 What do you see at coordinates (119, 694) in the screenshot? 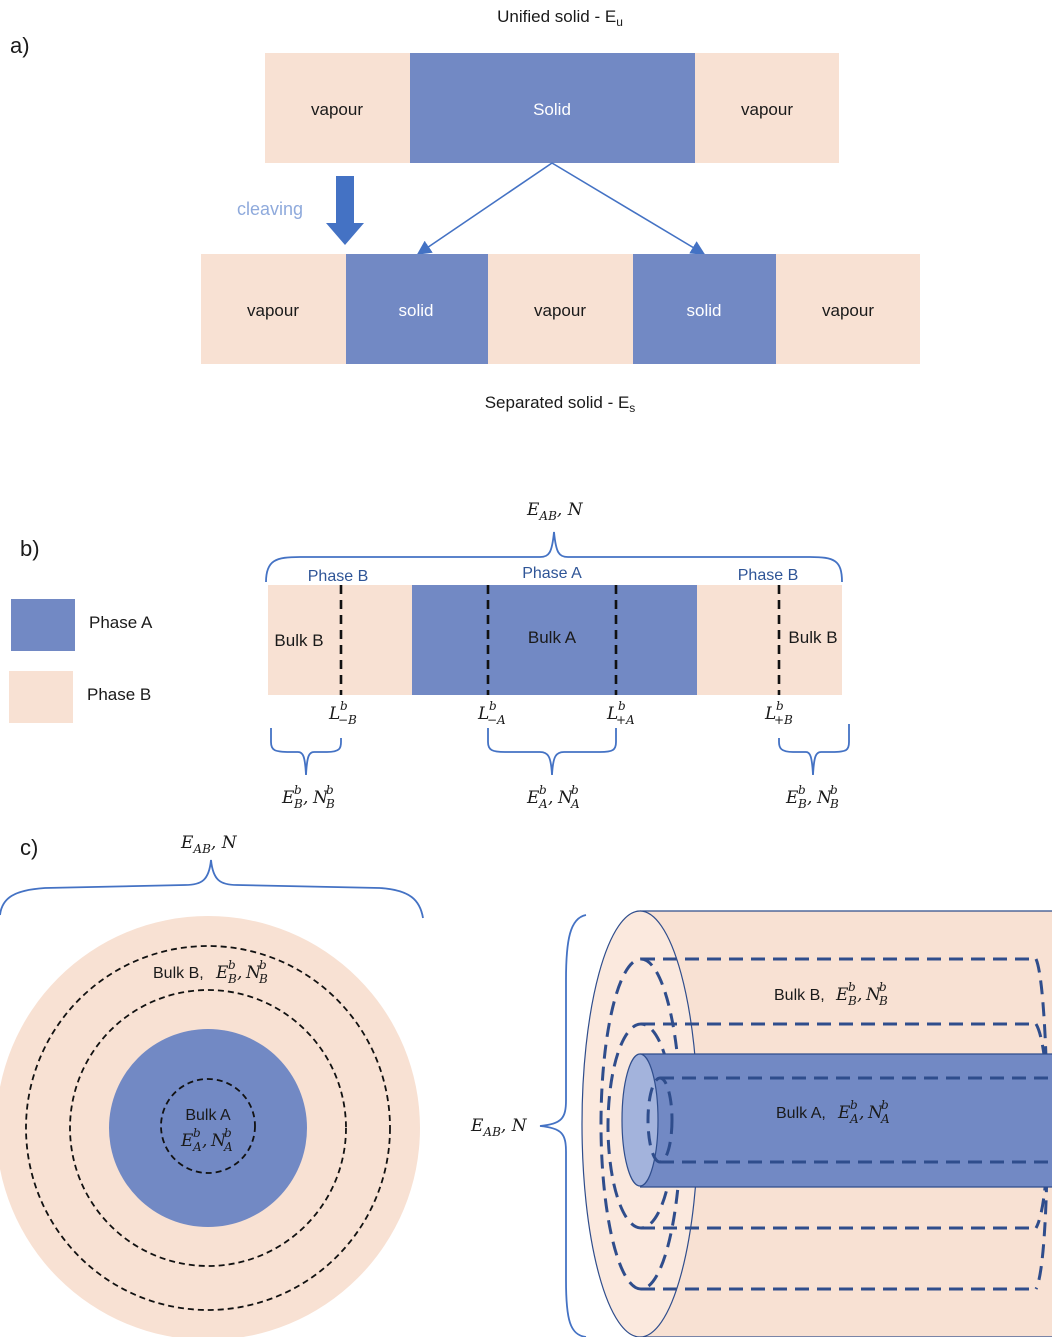
I see `legend-phase-b-label: Phase B` at bounding box center [119, 694].